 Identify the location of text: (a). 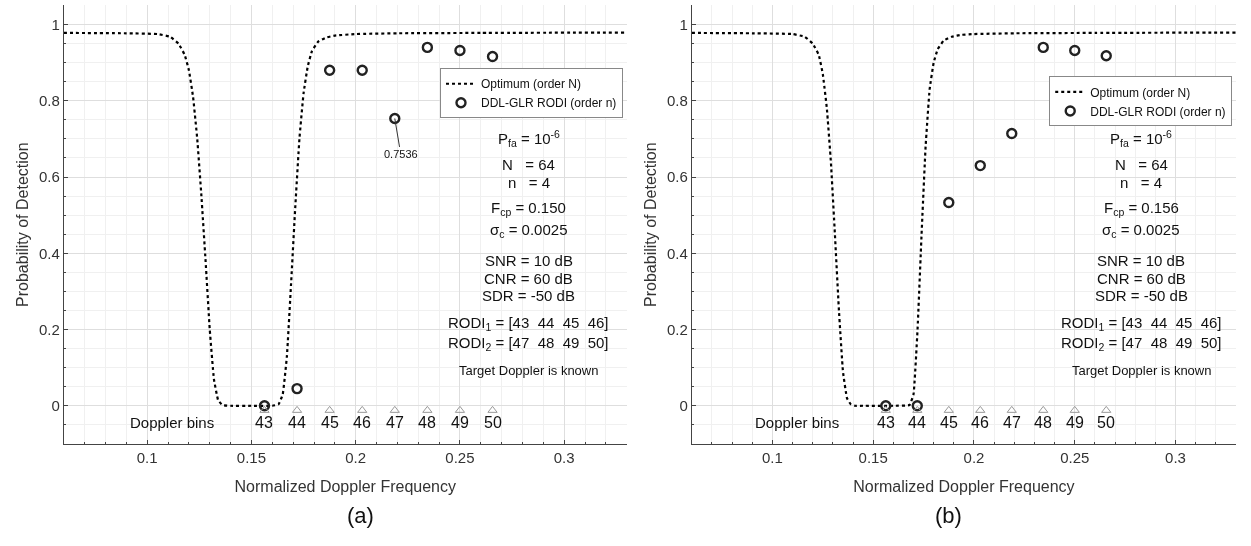
(360, 515).